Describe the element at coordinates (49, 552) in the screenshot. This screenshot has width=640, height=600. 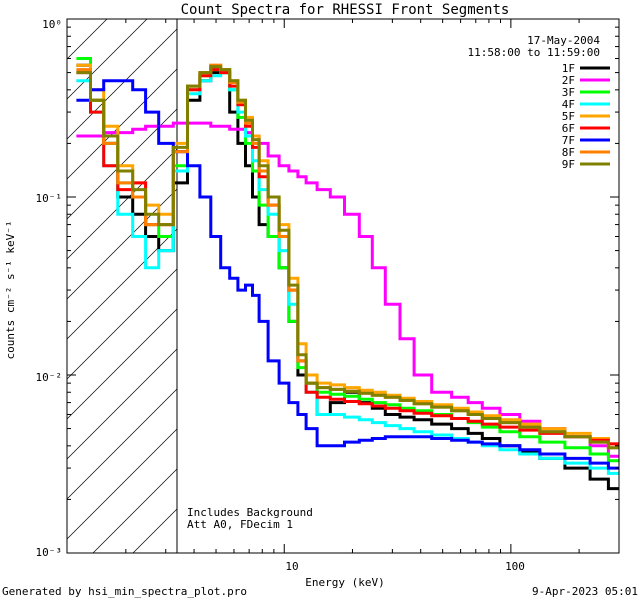
I see `y-tick-label-3: 10⁻³` at that location.